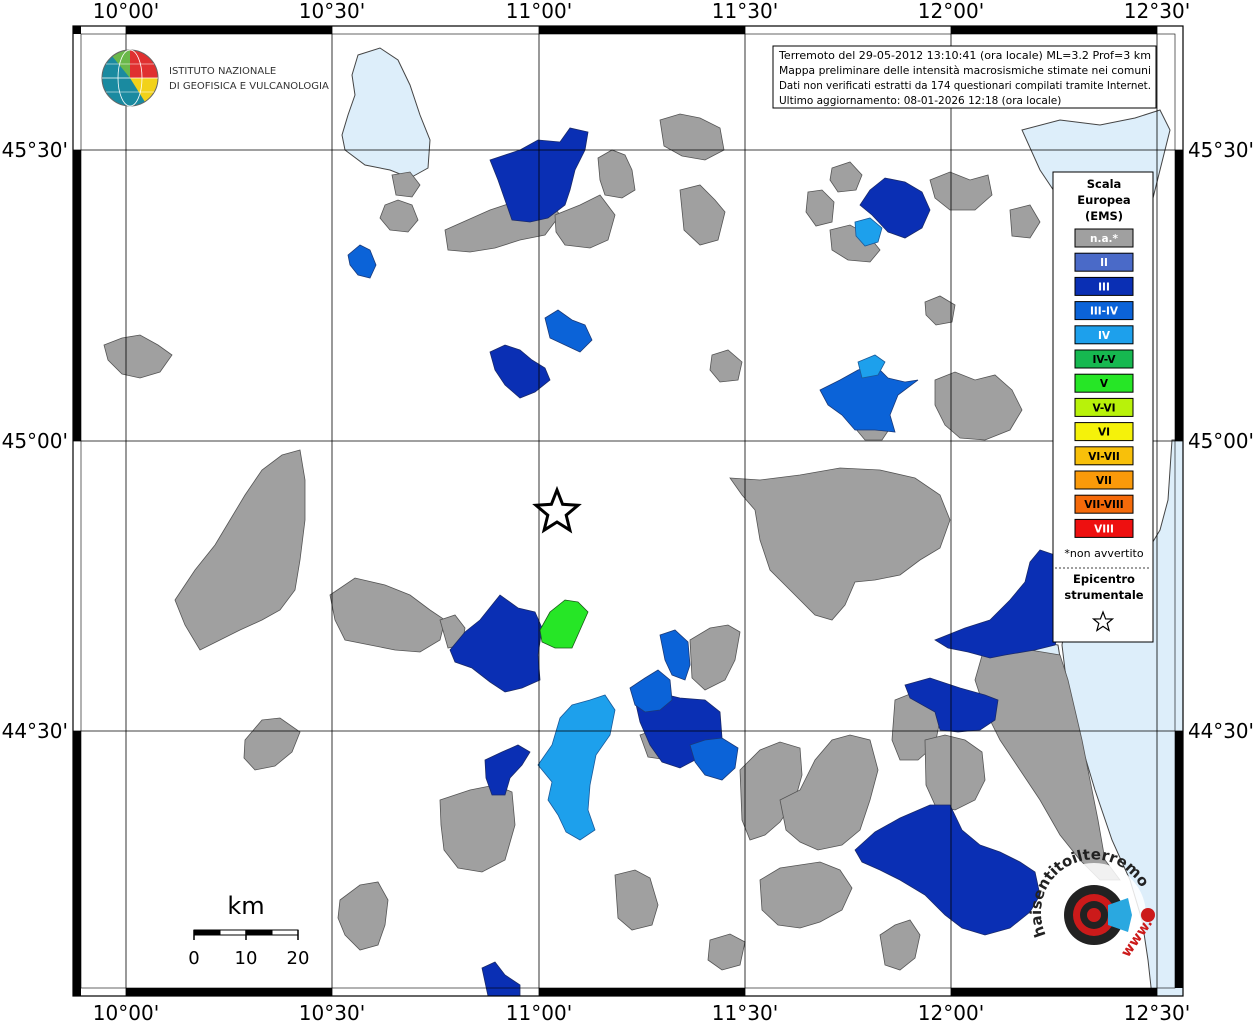  I want to click on lat-label-right-1: 45°30', so click(1221, 150).